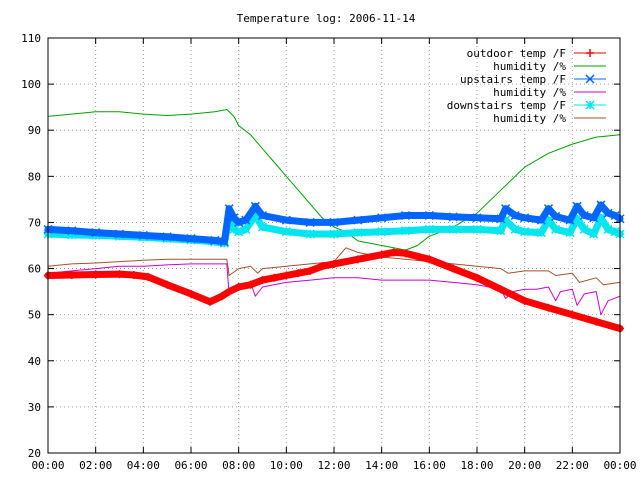 Image resolution: width=640 pixels, height=480 pixels. Describe the element at coordinates (34, 269) in the screenshot. I see `y-tick-label: 60` at that location.